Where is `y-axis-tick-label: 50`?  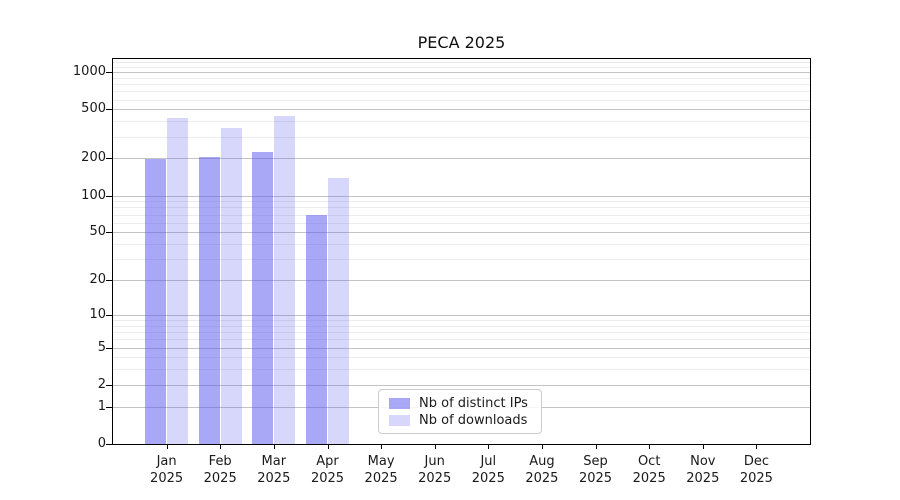 y-axis-tick-label: 50 is located at coordinates (97, 232).